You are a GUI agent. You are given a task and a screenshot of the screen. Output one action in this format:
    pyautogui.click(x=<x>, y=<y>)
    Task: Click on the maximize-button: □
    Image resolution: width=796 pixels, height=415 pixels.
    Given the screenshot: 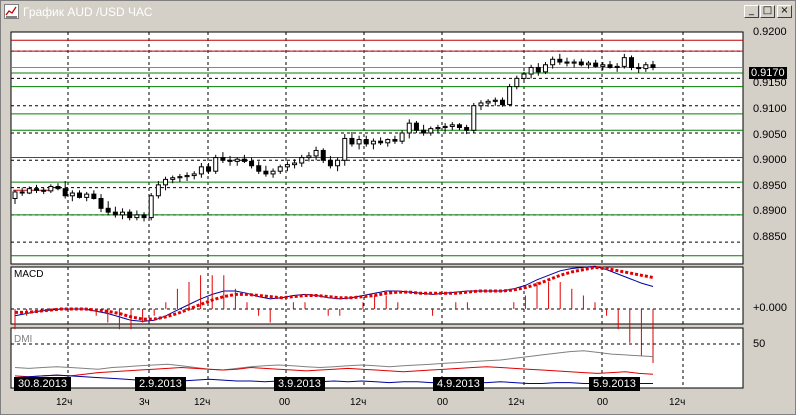 What is the action you would take?
    pyautogui.click(x=767, y=11)
    